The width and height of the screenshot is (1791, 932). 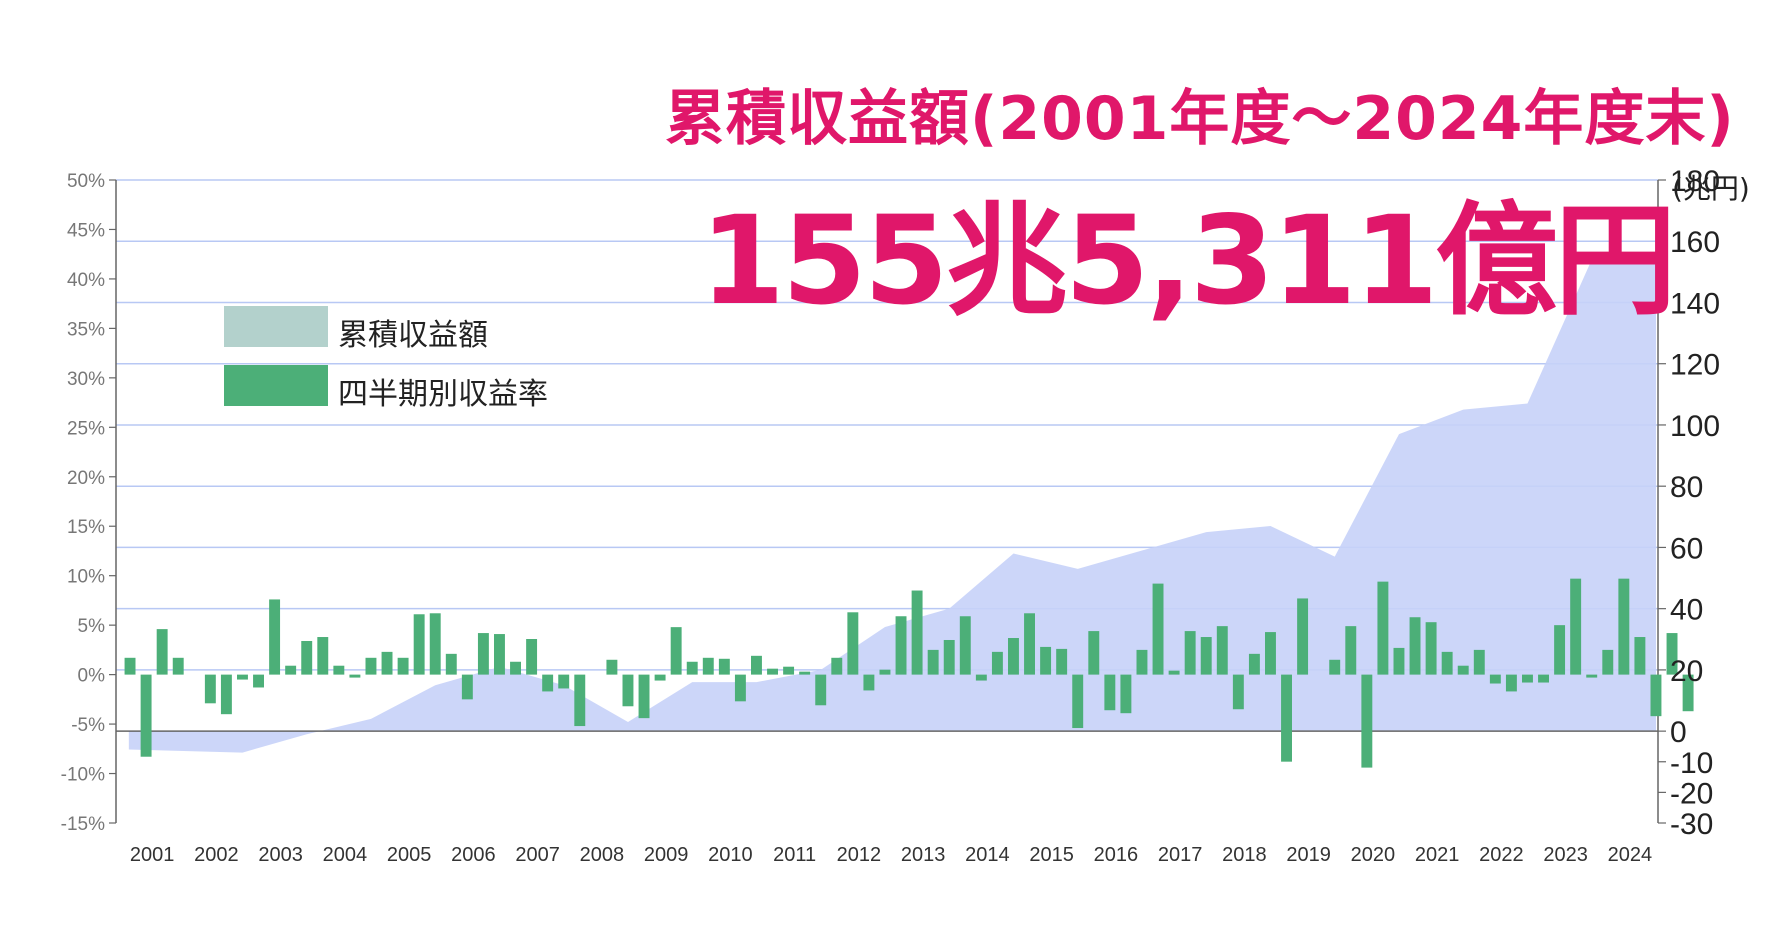 What do you see at coordinates (1678, 732) in the screenshot?
I see `right-tick-label: 0` at bounding box center [1678, 732].